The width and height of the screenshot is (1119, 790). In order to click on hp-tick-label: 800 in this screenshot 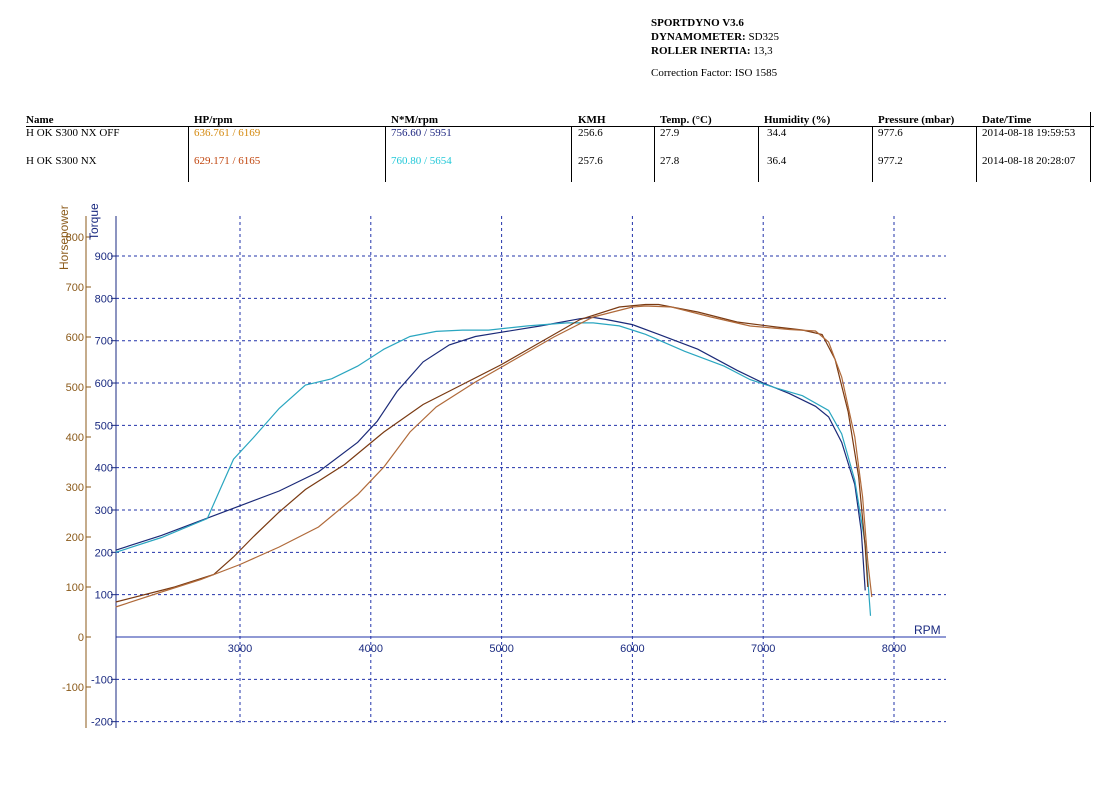, I will do `click(75, 238)`.